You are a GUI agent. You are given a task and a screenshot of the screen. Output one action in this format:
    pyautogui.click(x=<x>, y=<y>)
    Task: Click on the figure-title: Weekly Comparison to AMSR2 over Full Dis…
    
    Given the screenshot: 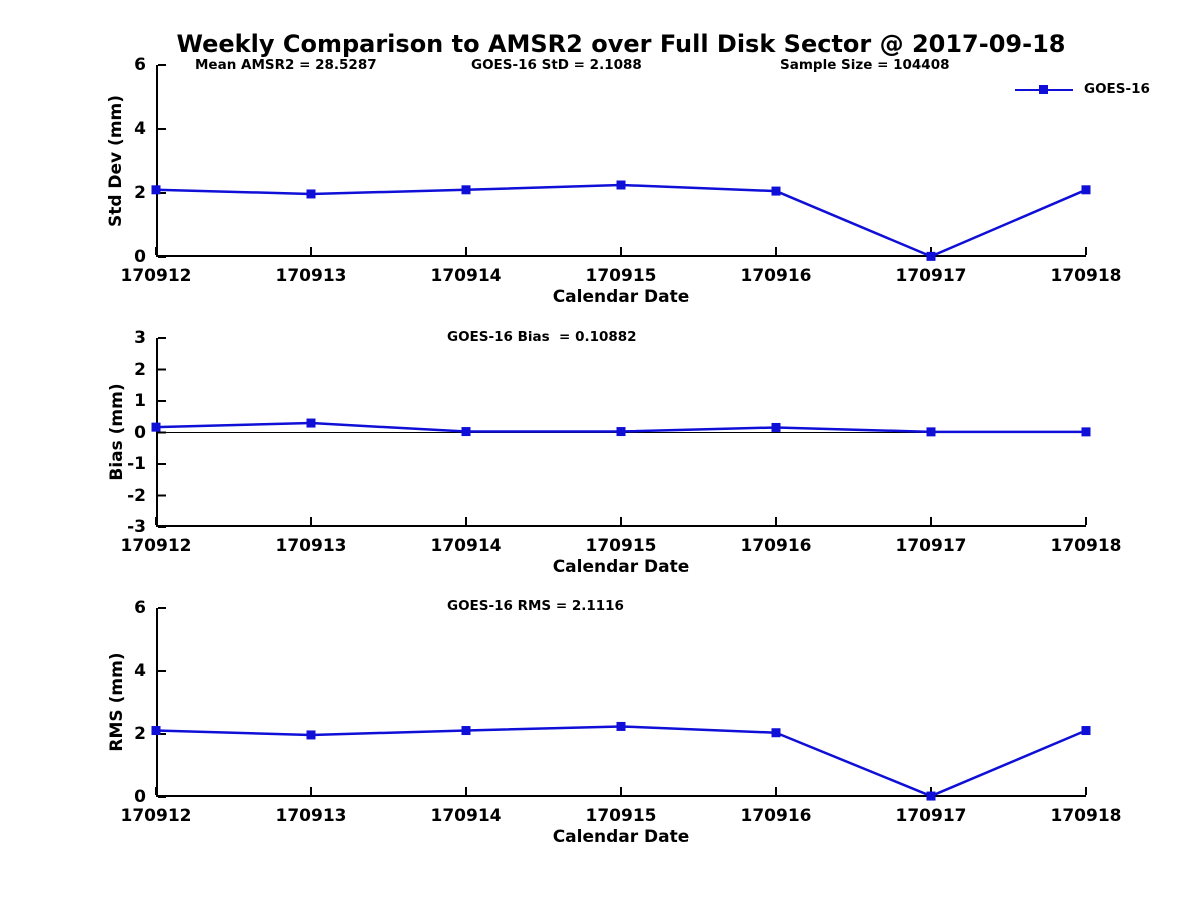 What is the action you would take?
    pyautogui.click(x=621, y=44)
    